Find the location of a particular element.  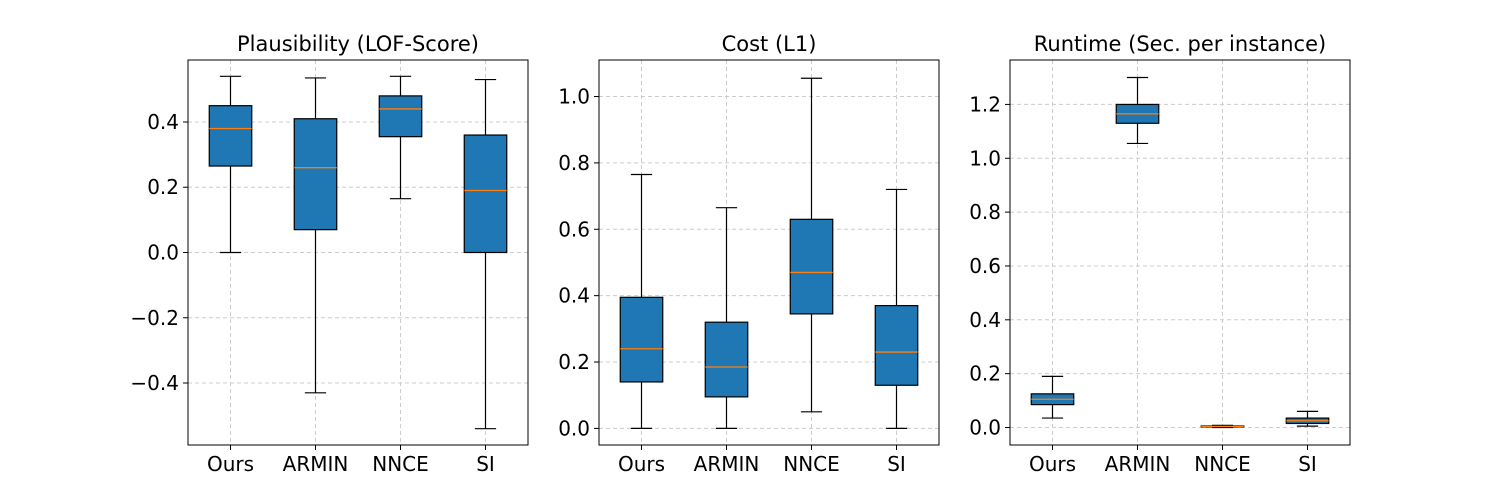

chart-title: Cost (L1) is located at coordinates (769, 44).